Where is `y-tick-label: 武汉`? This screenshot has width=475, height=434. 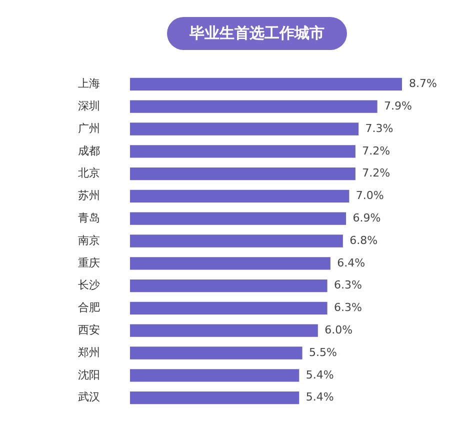
y-tick-label: 武汉 is located at coordinates (89, 397).